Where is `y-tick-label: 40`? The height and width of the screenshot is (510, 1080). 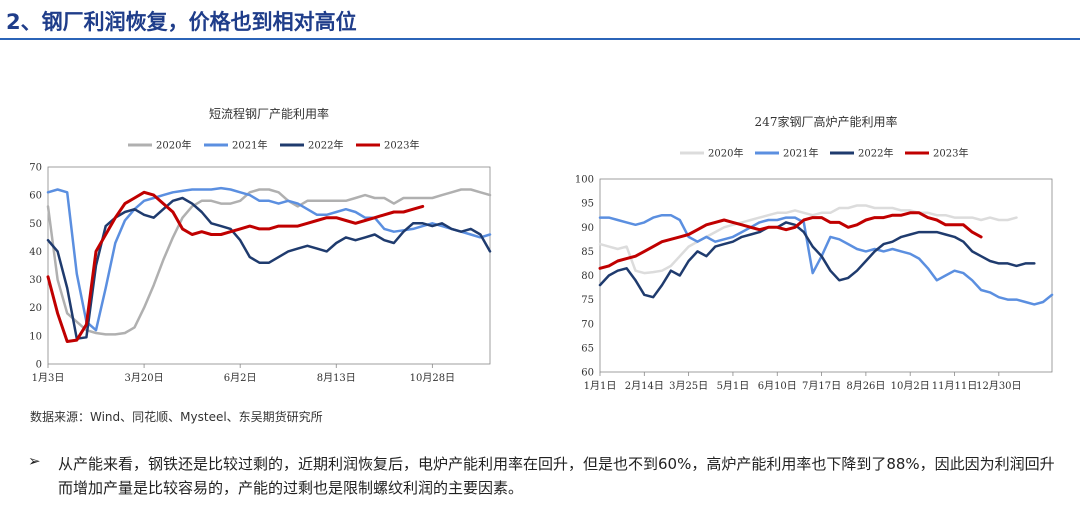 y-tick-label: 40 is located at coordinates (35, 252).